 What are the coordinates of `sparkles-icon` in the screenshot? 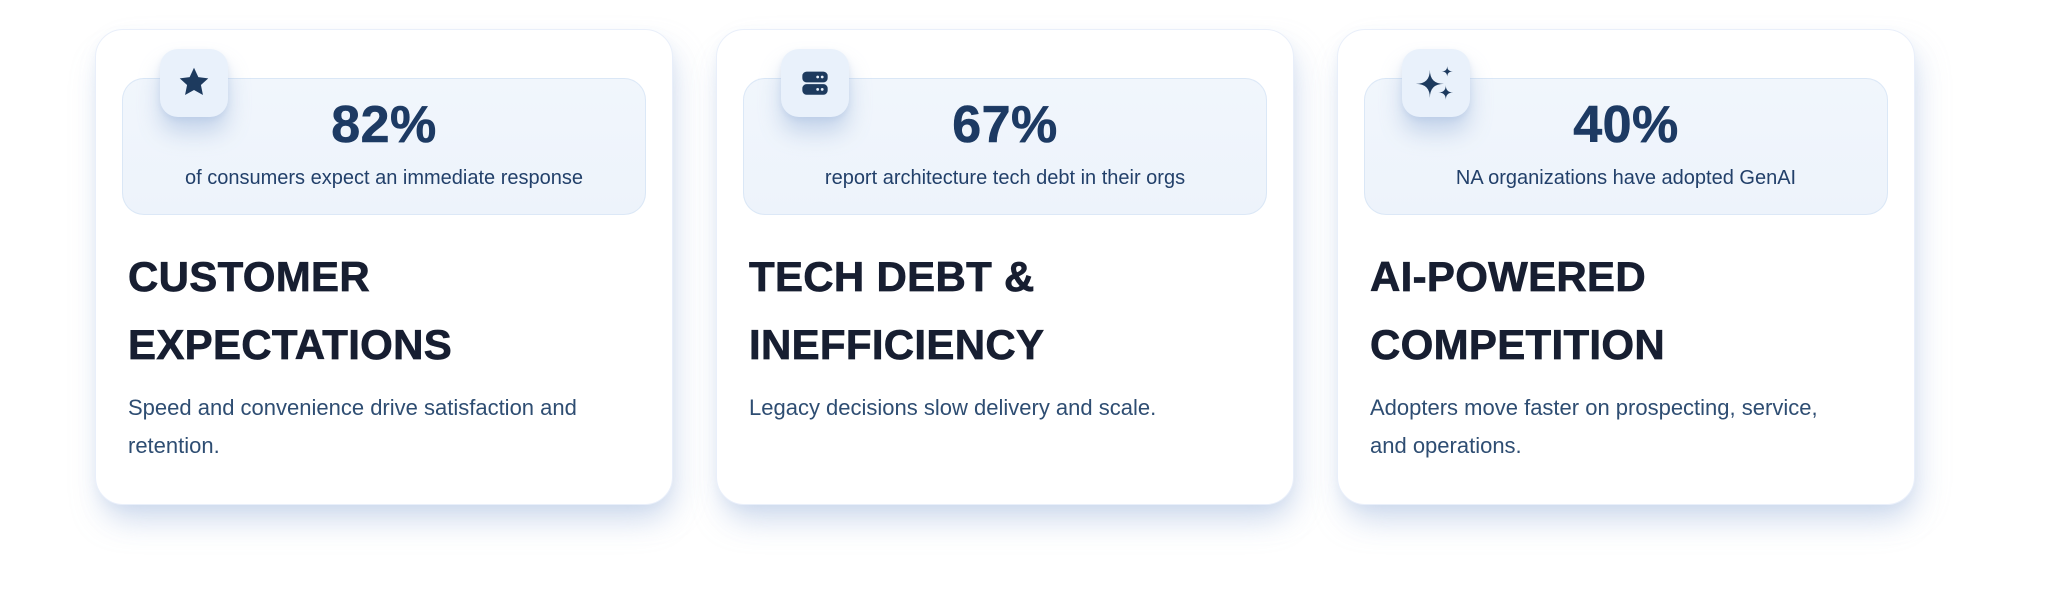 It's located at (1434, 82).